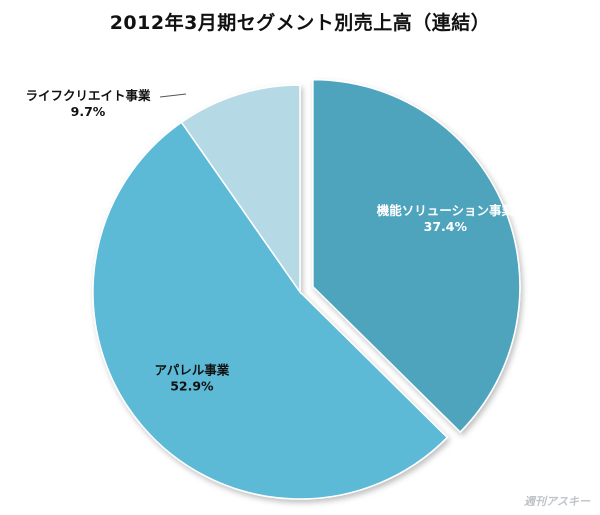 The width and height of the screenshot is (600, 515). What do you see at coordinates (88, 111) in the screenshot?
I see `slice-value-3: 9.7%` at bounding box center [88, 111].